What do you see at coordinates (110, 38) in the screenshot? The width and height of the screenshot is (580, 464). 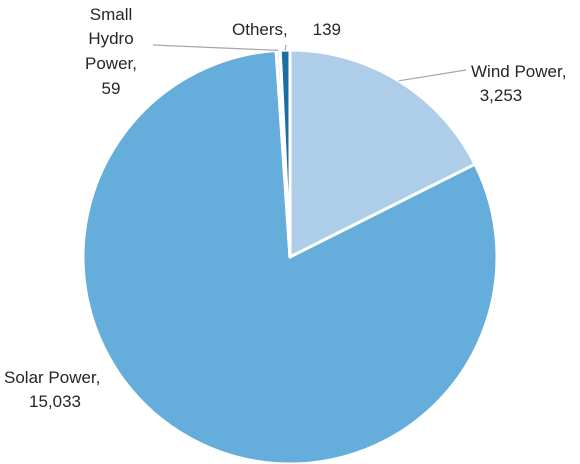 I see `label-small-hydro-line2: Hydro` at bounding box center [110, 38].